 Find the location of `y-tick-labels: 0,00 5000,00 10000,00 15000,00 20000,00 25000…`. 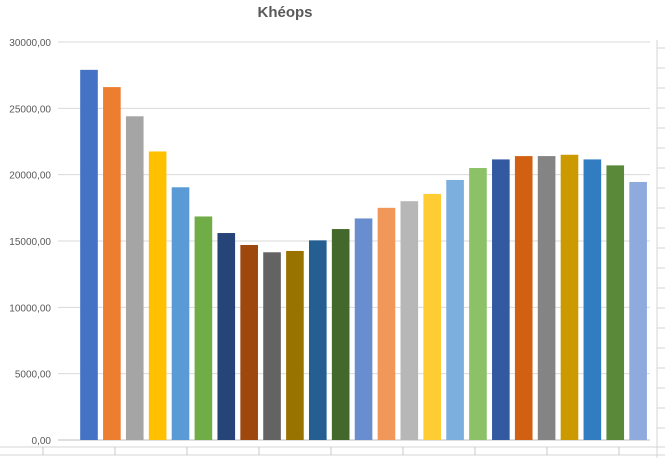

y-tick-labels: 0,00 5000,00 10000,00 15000,00 20000,00 25000… is located at coordinates (30, 242).